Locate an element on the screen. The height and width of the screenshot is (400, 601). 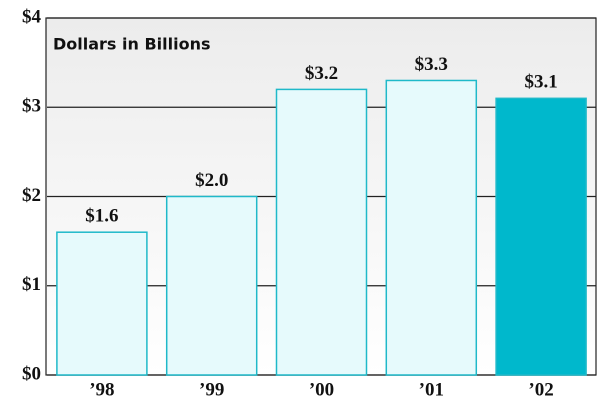
y-tick-label: $4 is located at coordinates (32, 16).